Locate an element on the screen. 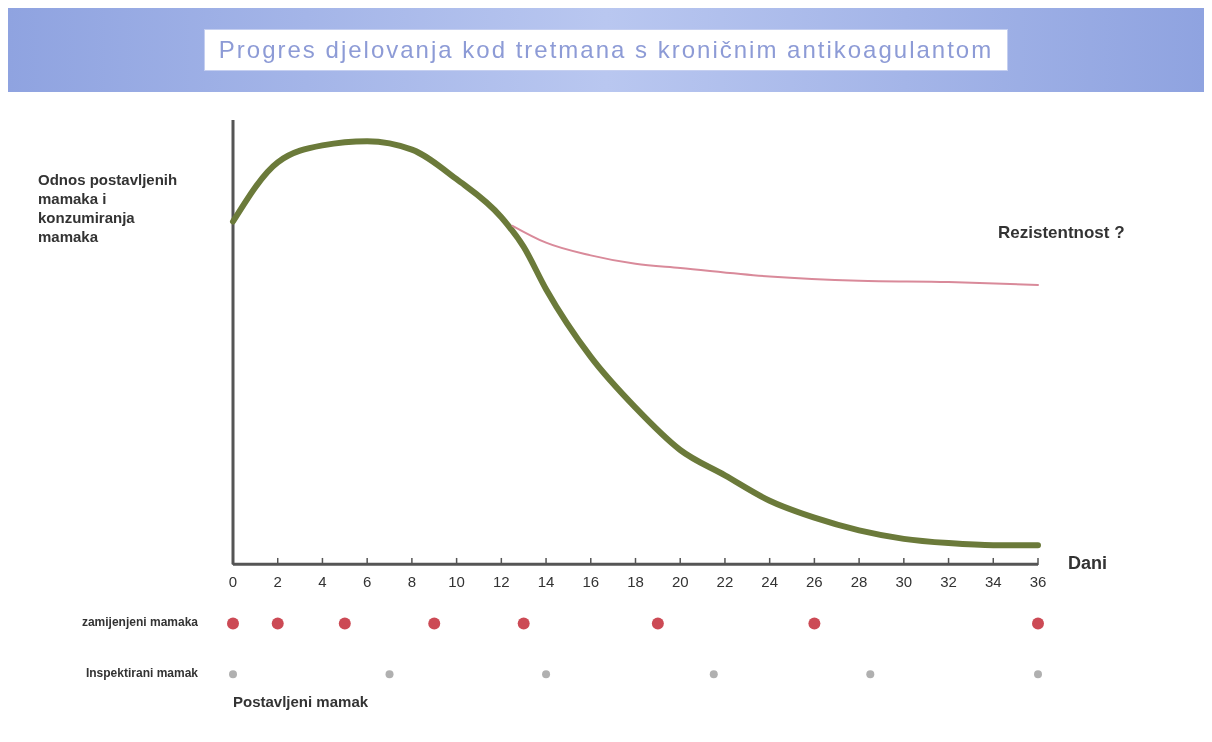 The height and width of the screenshot is (742, 1212). x-tick-label: 16 is located at coordinates (591, 581).